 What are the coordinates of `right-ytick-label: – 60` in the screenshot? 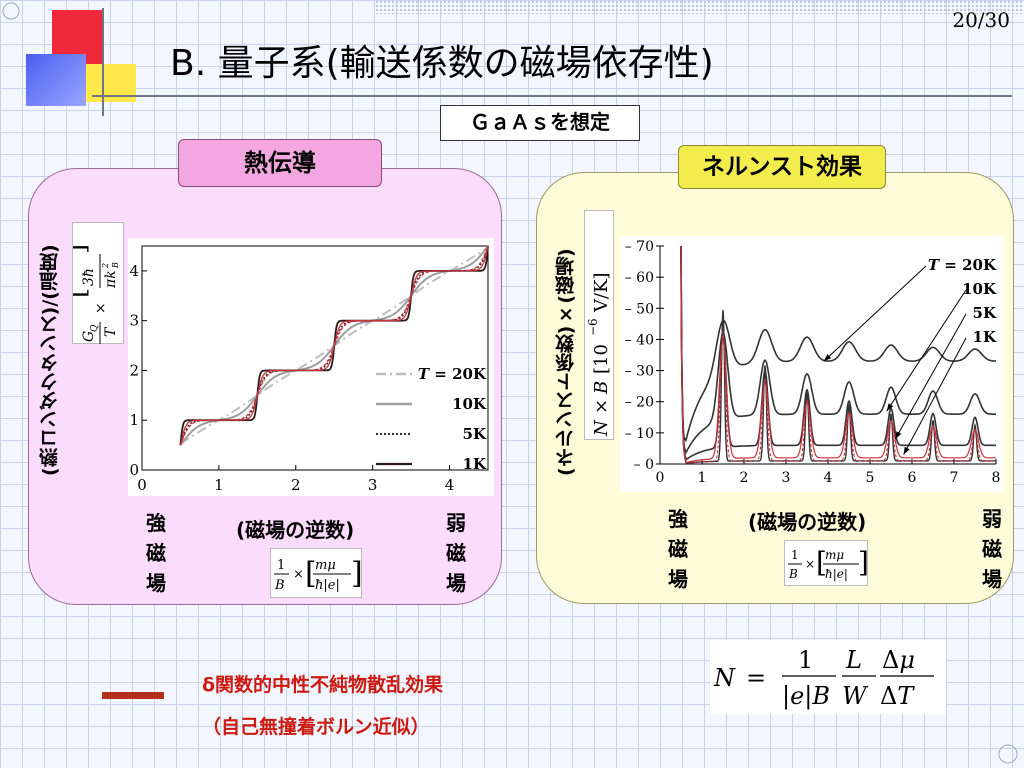 It's located at (639, 278).